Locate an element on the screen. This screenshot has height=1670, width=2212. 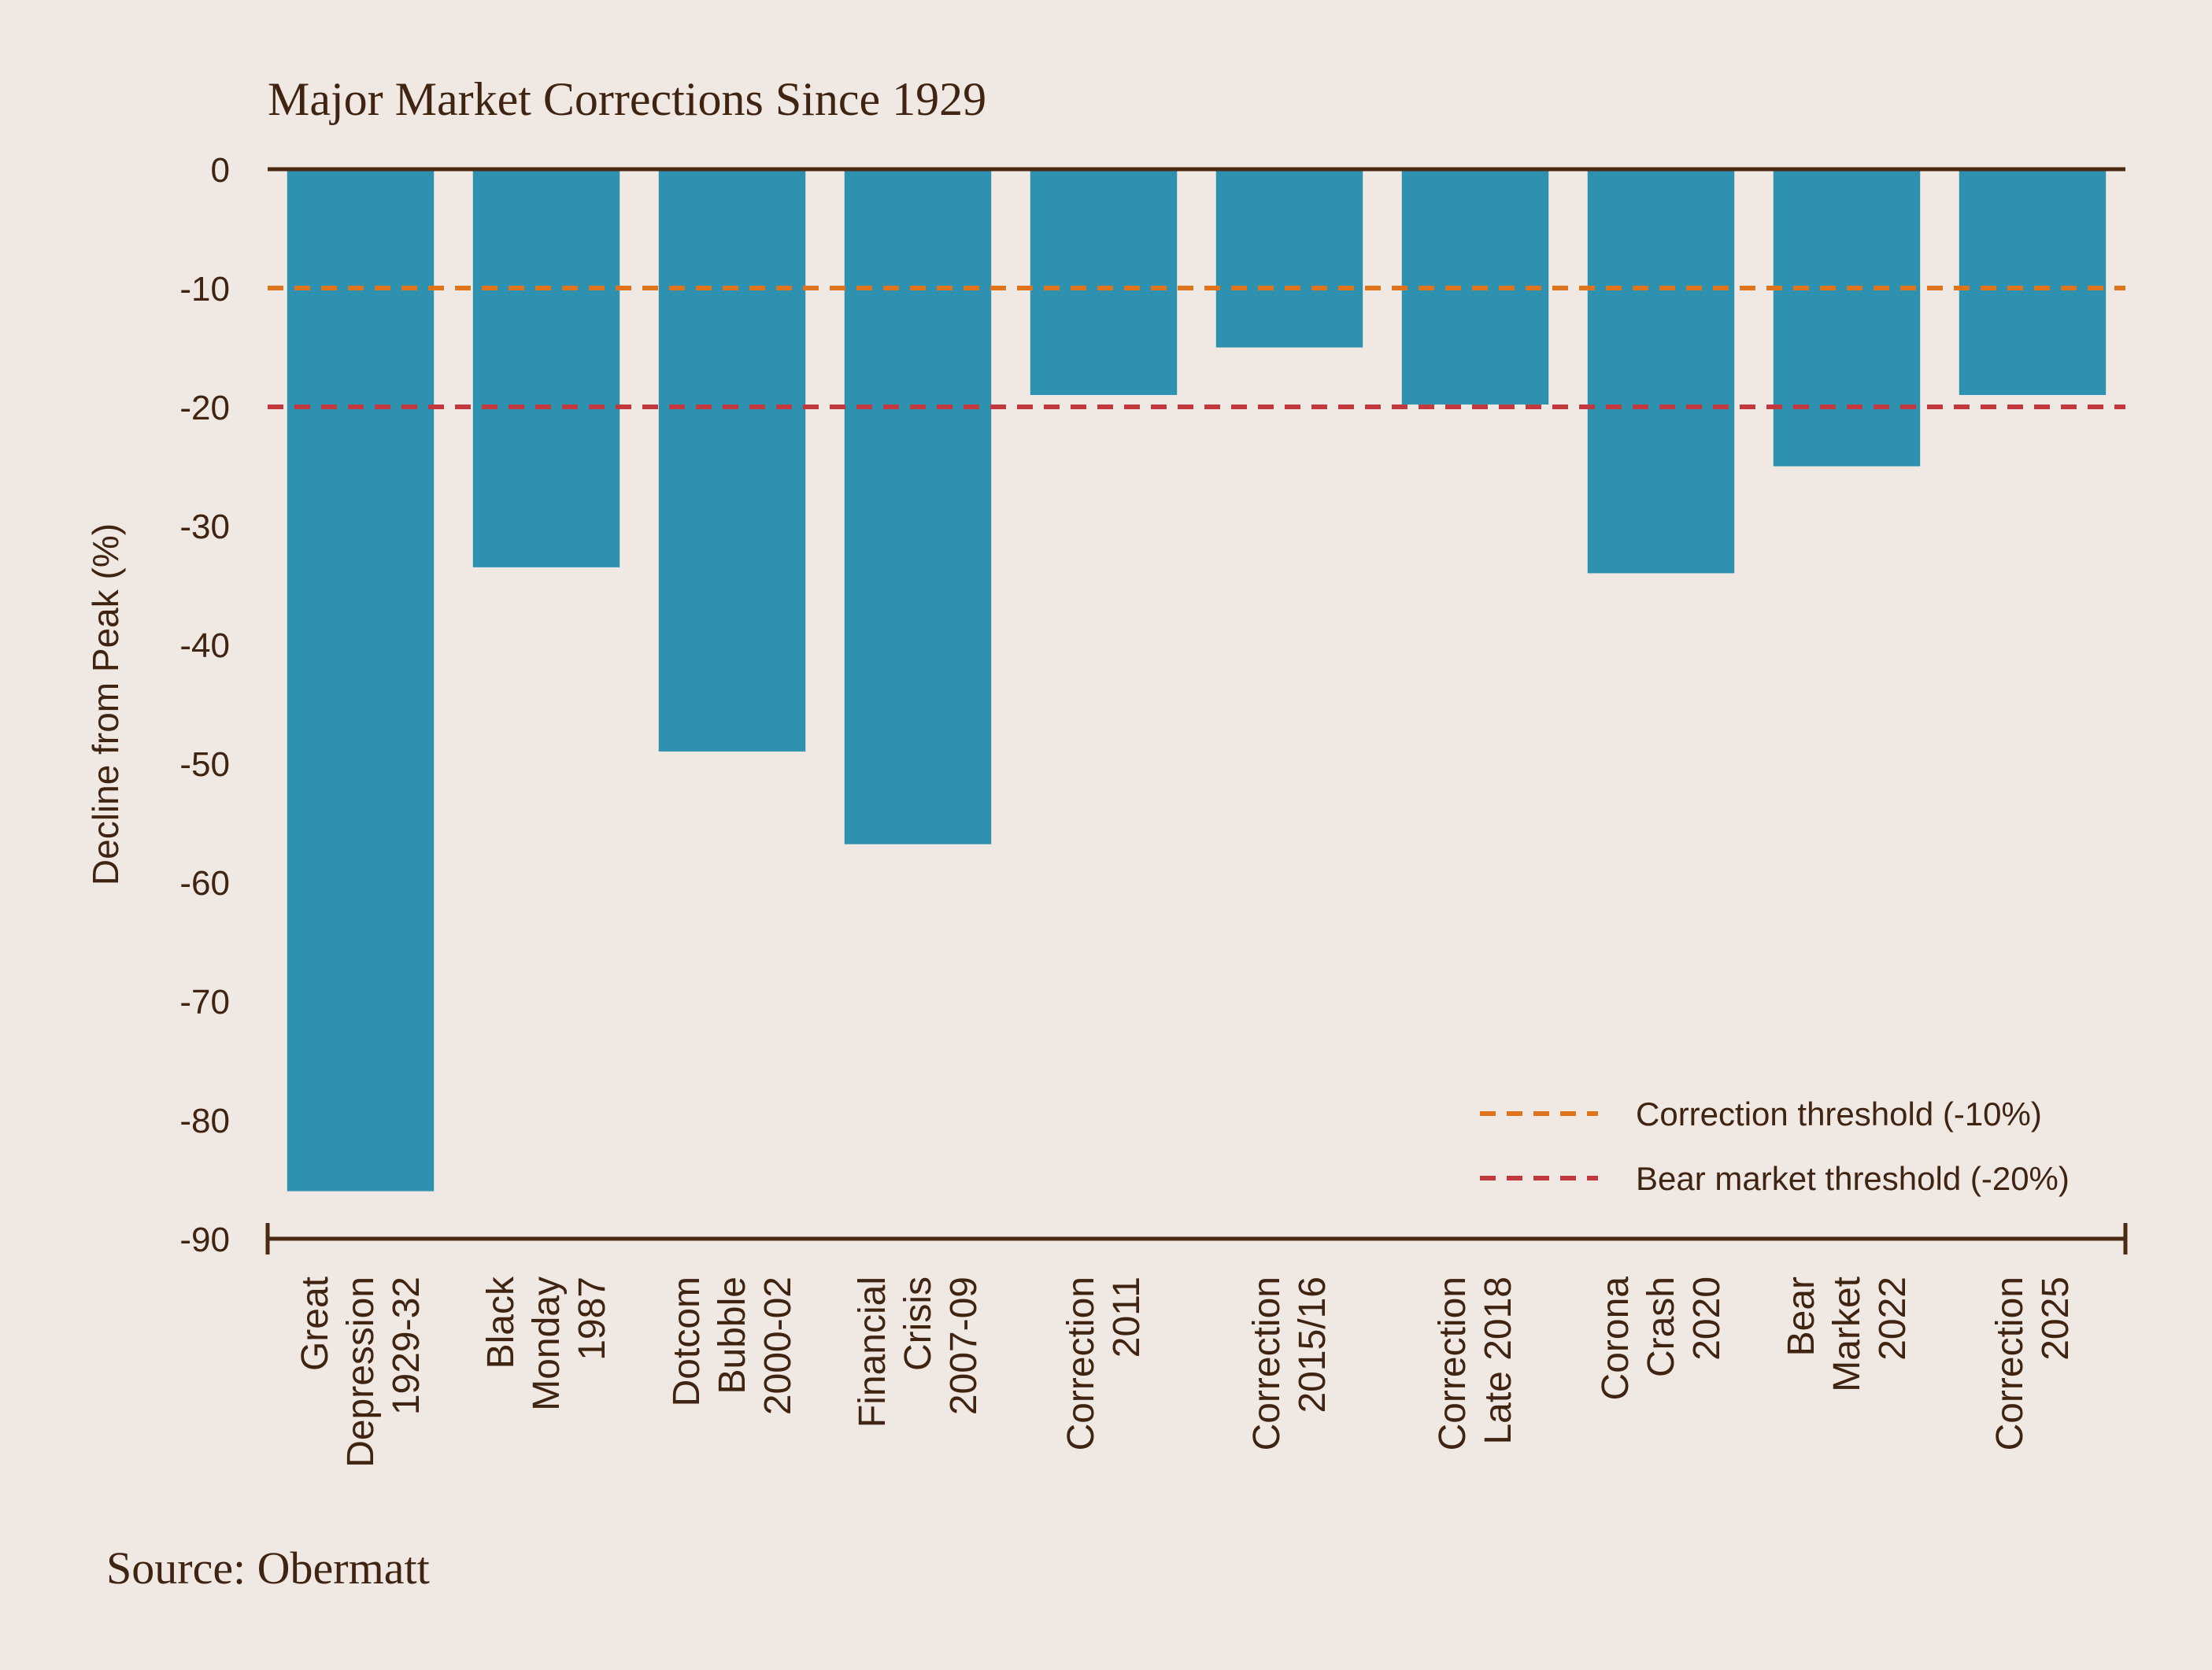
x-tick-line: 2000-02 is located at coordinates (778, 1346).